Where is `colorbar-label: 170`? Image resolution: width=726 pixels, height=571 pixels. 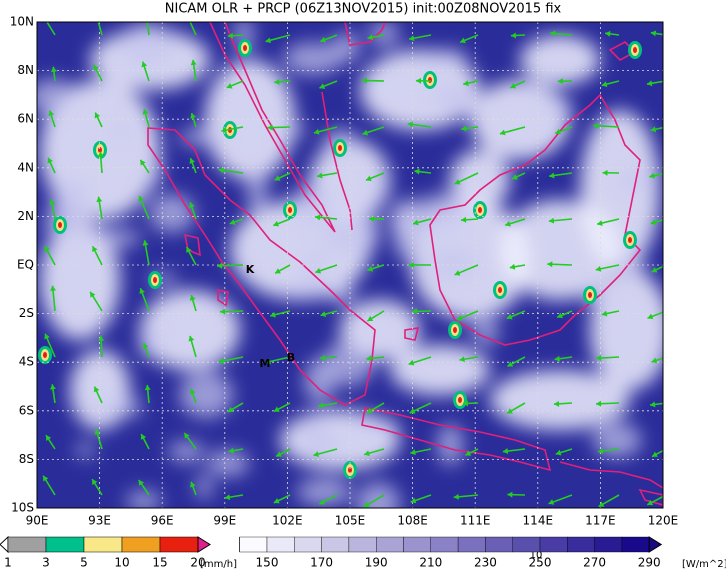
colorbar-label: 170 is located at coordinates (321, 563).